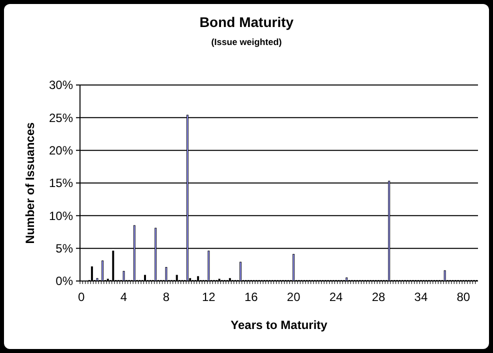 Image resolution: width=493 pixels, height=353 pixels. I want to click on chart-subtitle: (Issue weighted), so click(246, 42).